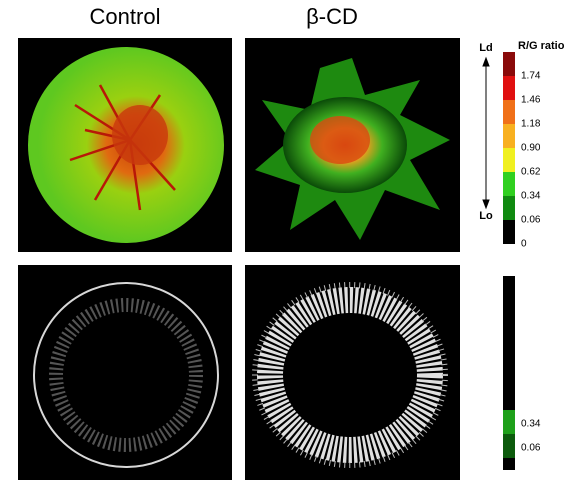  Describe the element at coordinates (486, 133) in the screenshot. I see `arrow` at that location.